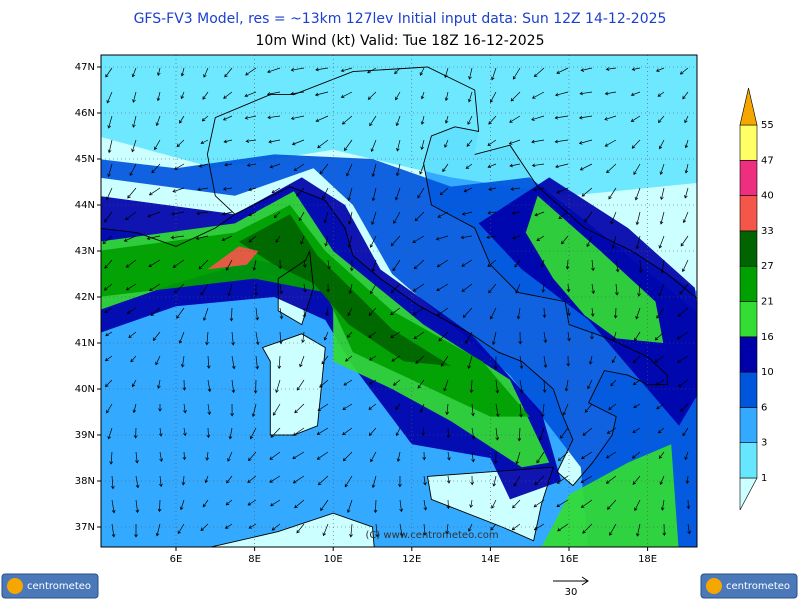 The height and width of the screenshot is (600, 800). I want to click on logo-icon, so click(15, 586).